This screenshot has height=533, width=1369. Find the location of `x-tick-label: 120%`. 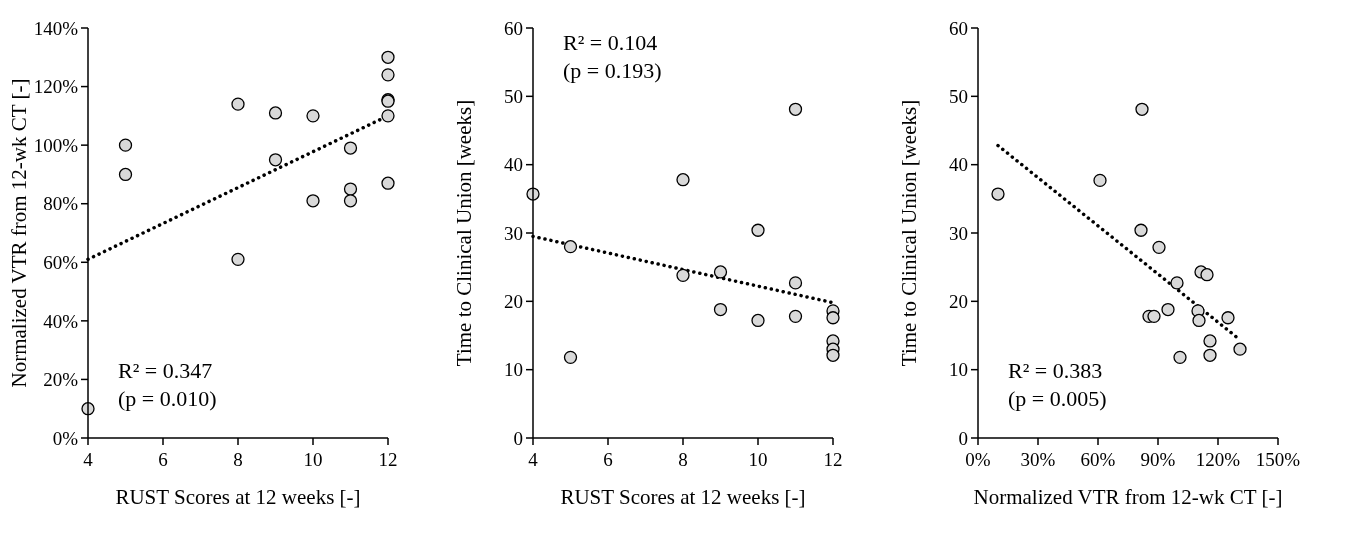

x-tick-label: 120% is located at coordinates (1218, 459).